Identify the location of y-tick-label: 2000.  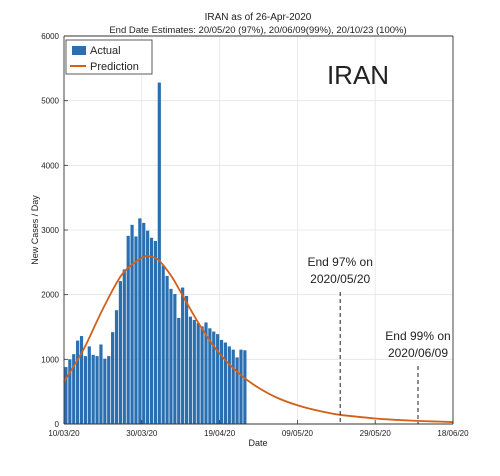
(50, 295).